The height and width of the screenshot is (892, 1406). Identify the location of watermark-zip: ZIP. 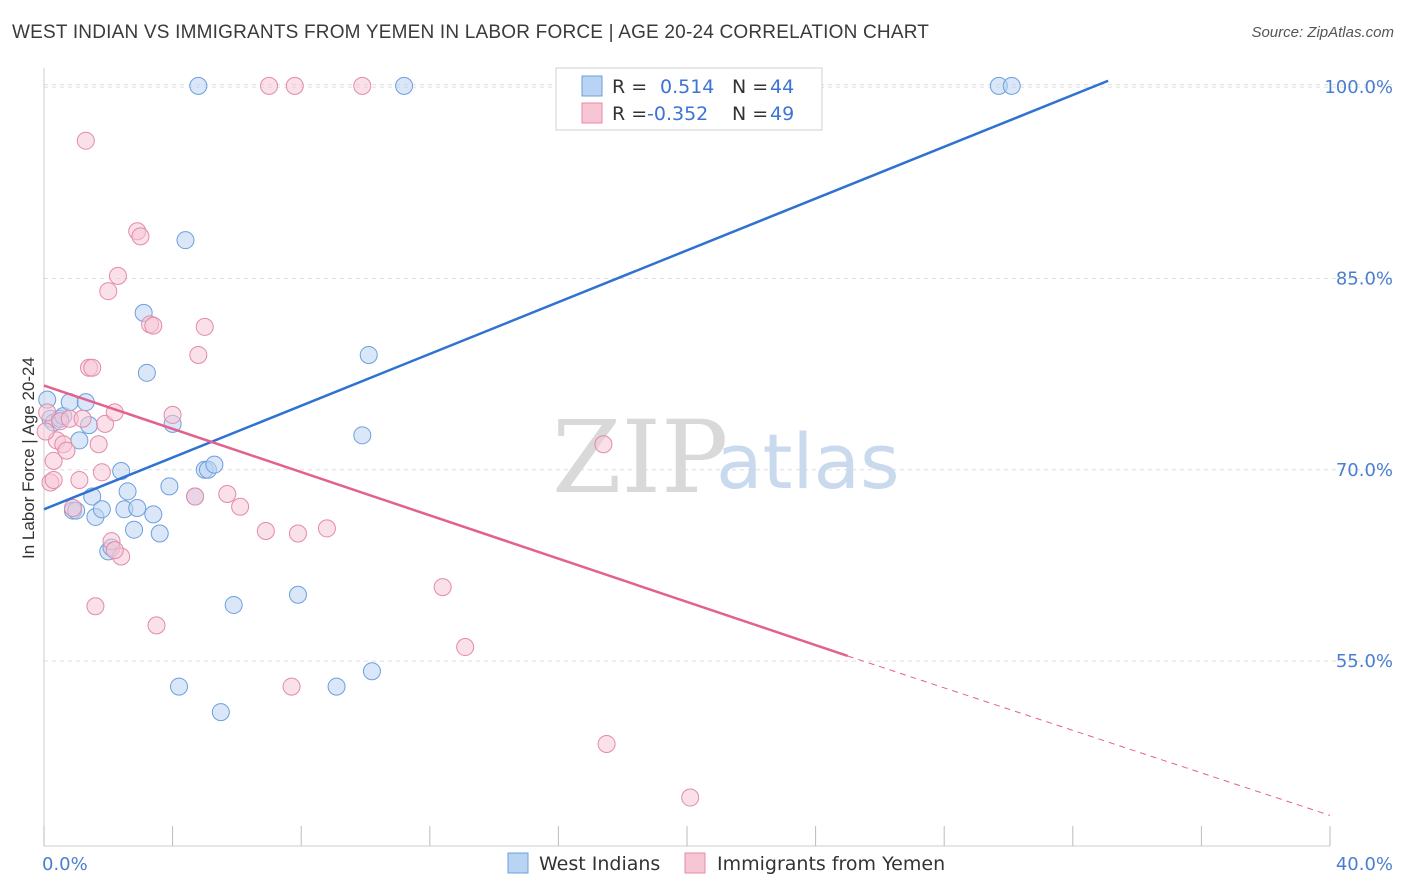
(640, 457).